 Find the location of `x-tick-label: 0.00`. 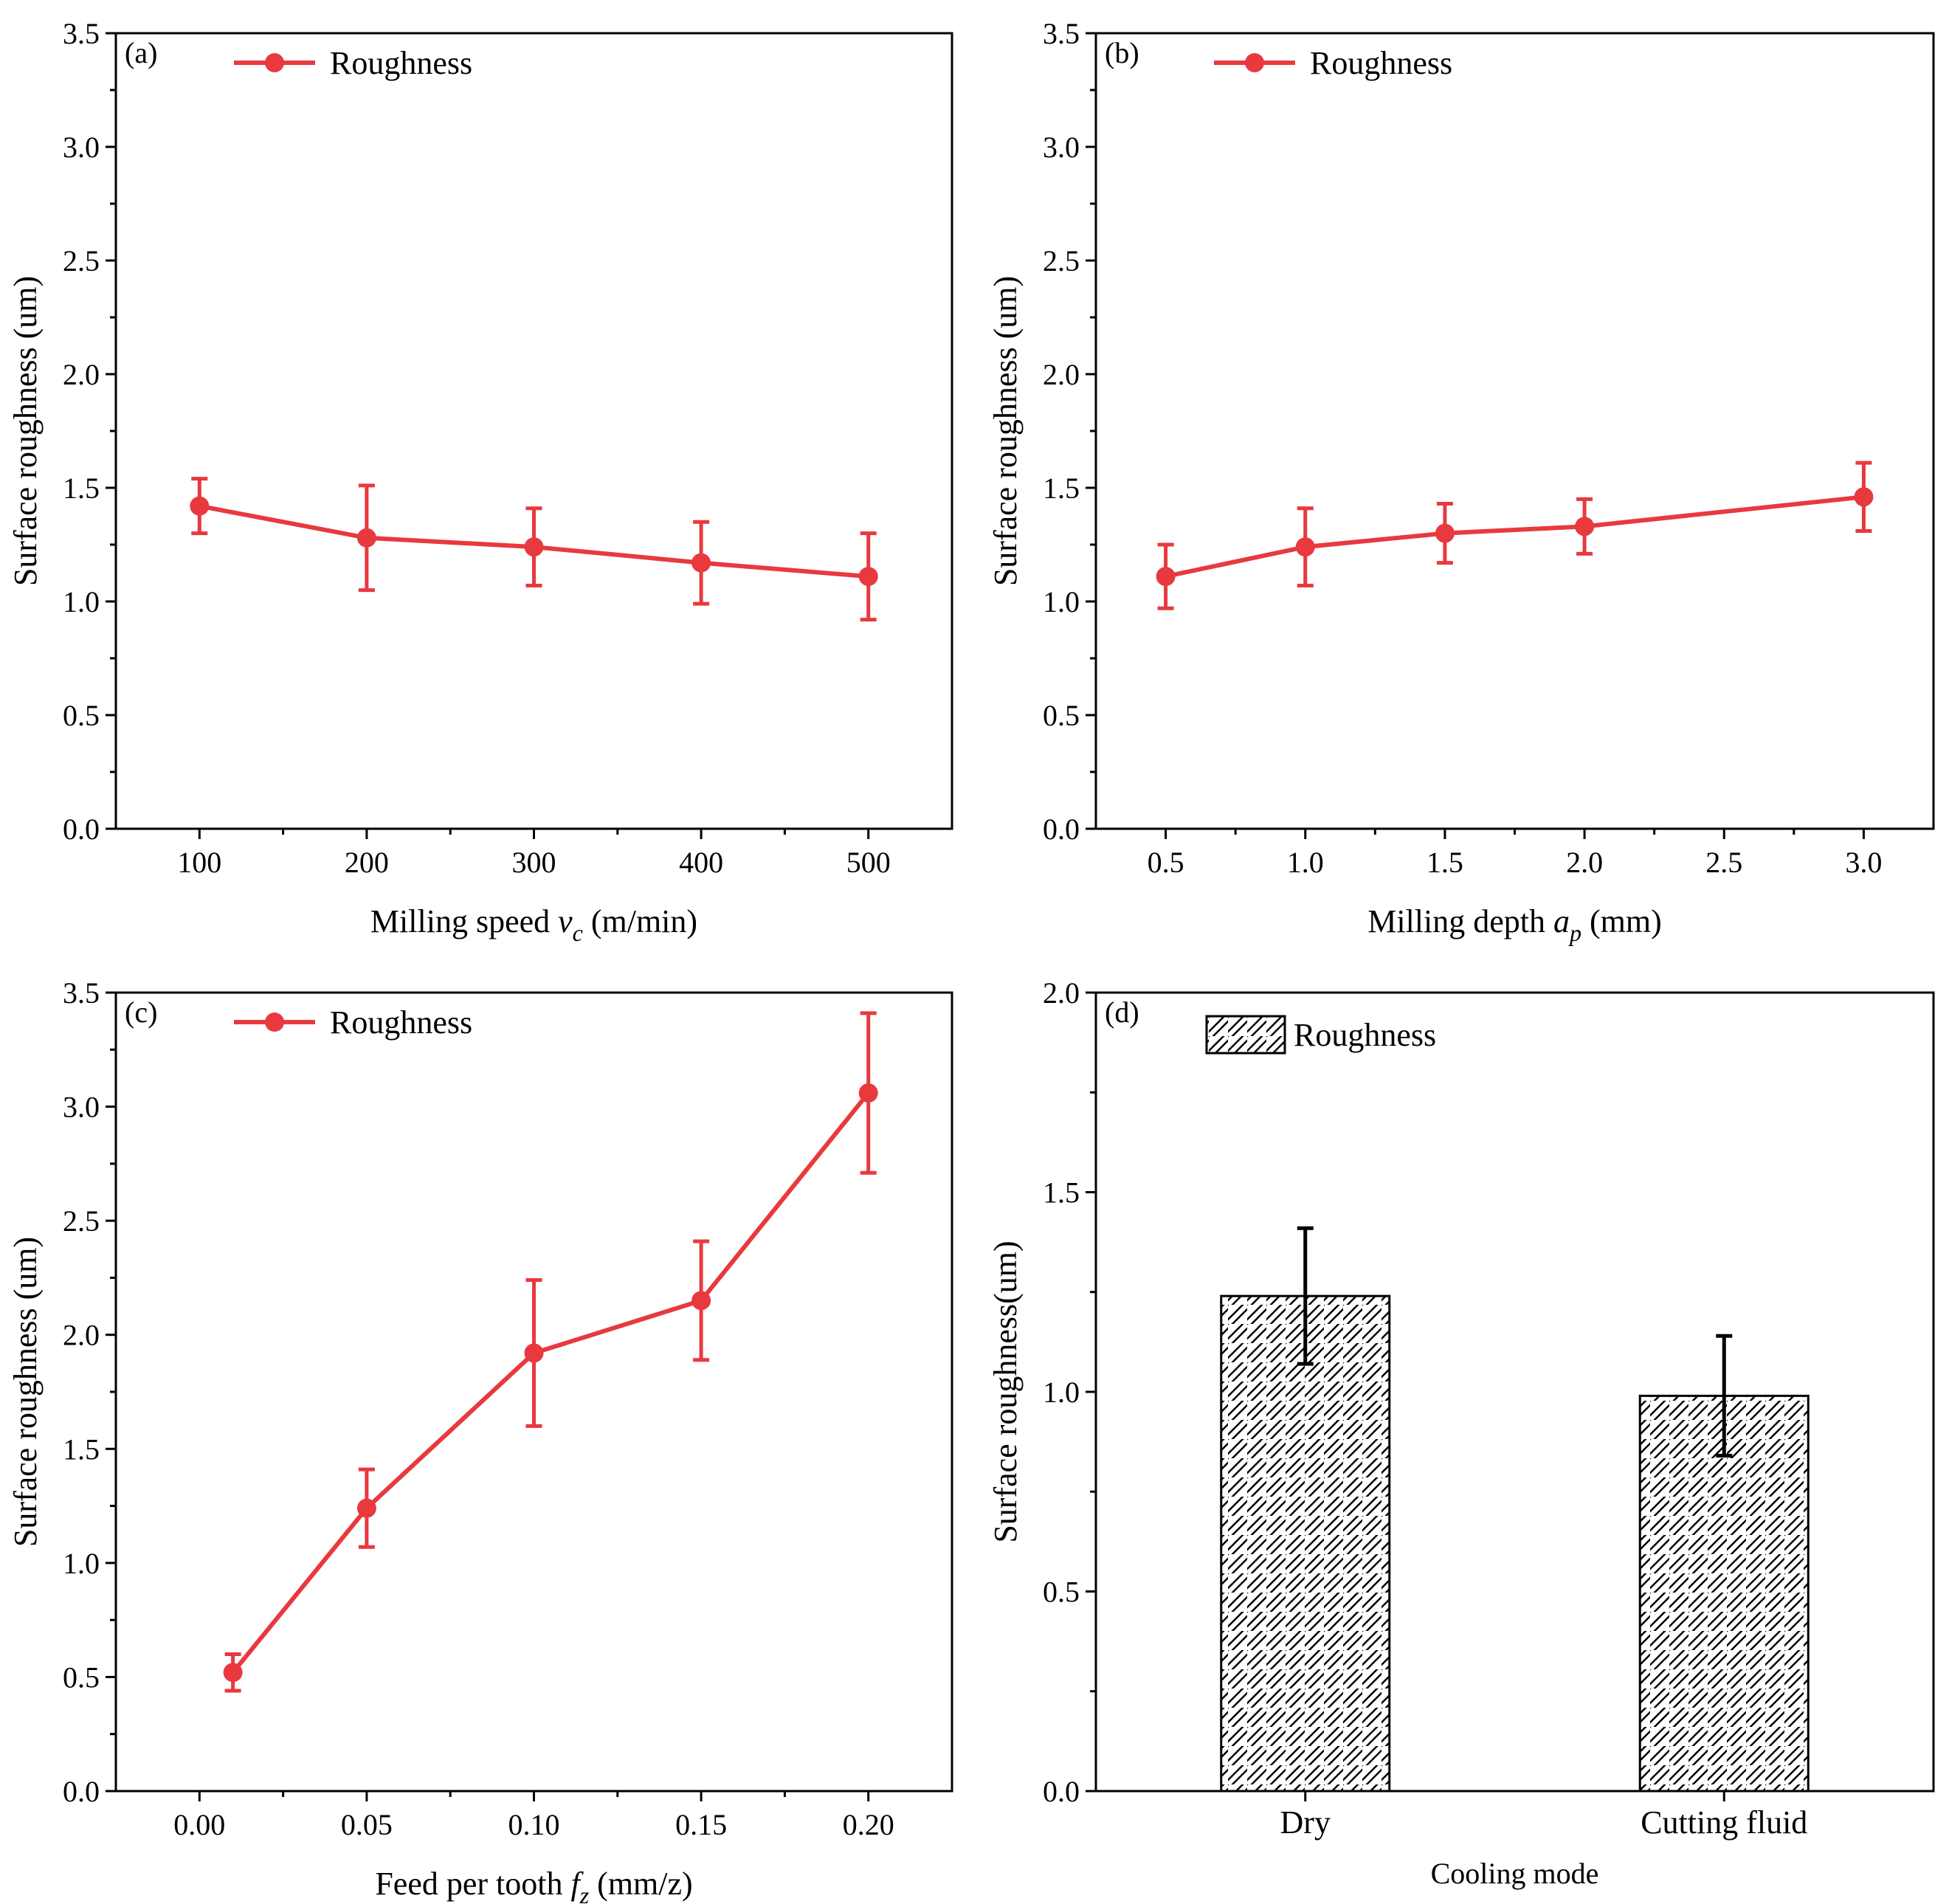

x-tick-label: 0.00 is located at coordinates (199, 1825).